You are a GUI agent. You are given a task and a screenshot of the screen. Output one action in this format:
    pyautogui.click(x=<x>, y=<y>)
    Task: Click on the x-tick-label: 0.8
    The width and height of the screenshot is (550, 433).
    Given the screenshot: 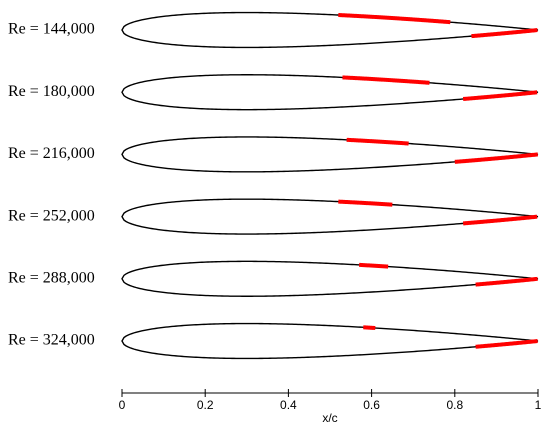 What is the action you would take?
    pyautogui.click(x=454, y=405)
    